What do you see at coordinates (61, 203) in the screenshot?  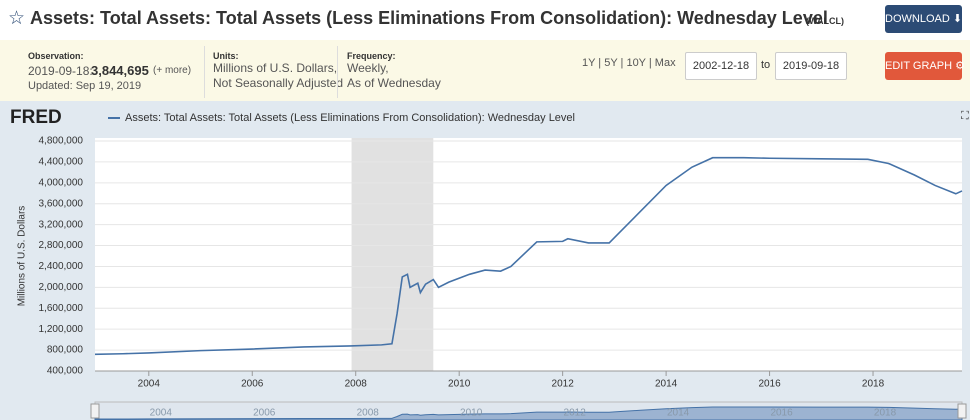 I see `y-tick-label: 3,600,000` at bounding box center [61, 203].